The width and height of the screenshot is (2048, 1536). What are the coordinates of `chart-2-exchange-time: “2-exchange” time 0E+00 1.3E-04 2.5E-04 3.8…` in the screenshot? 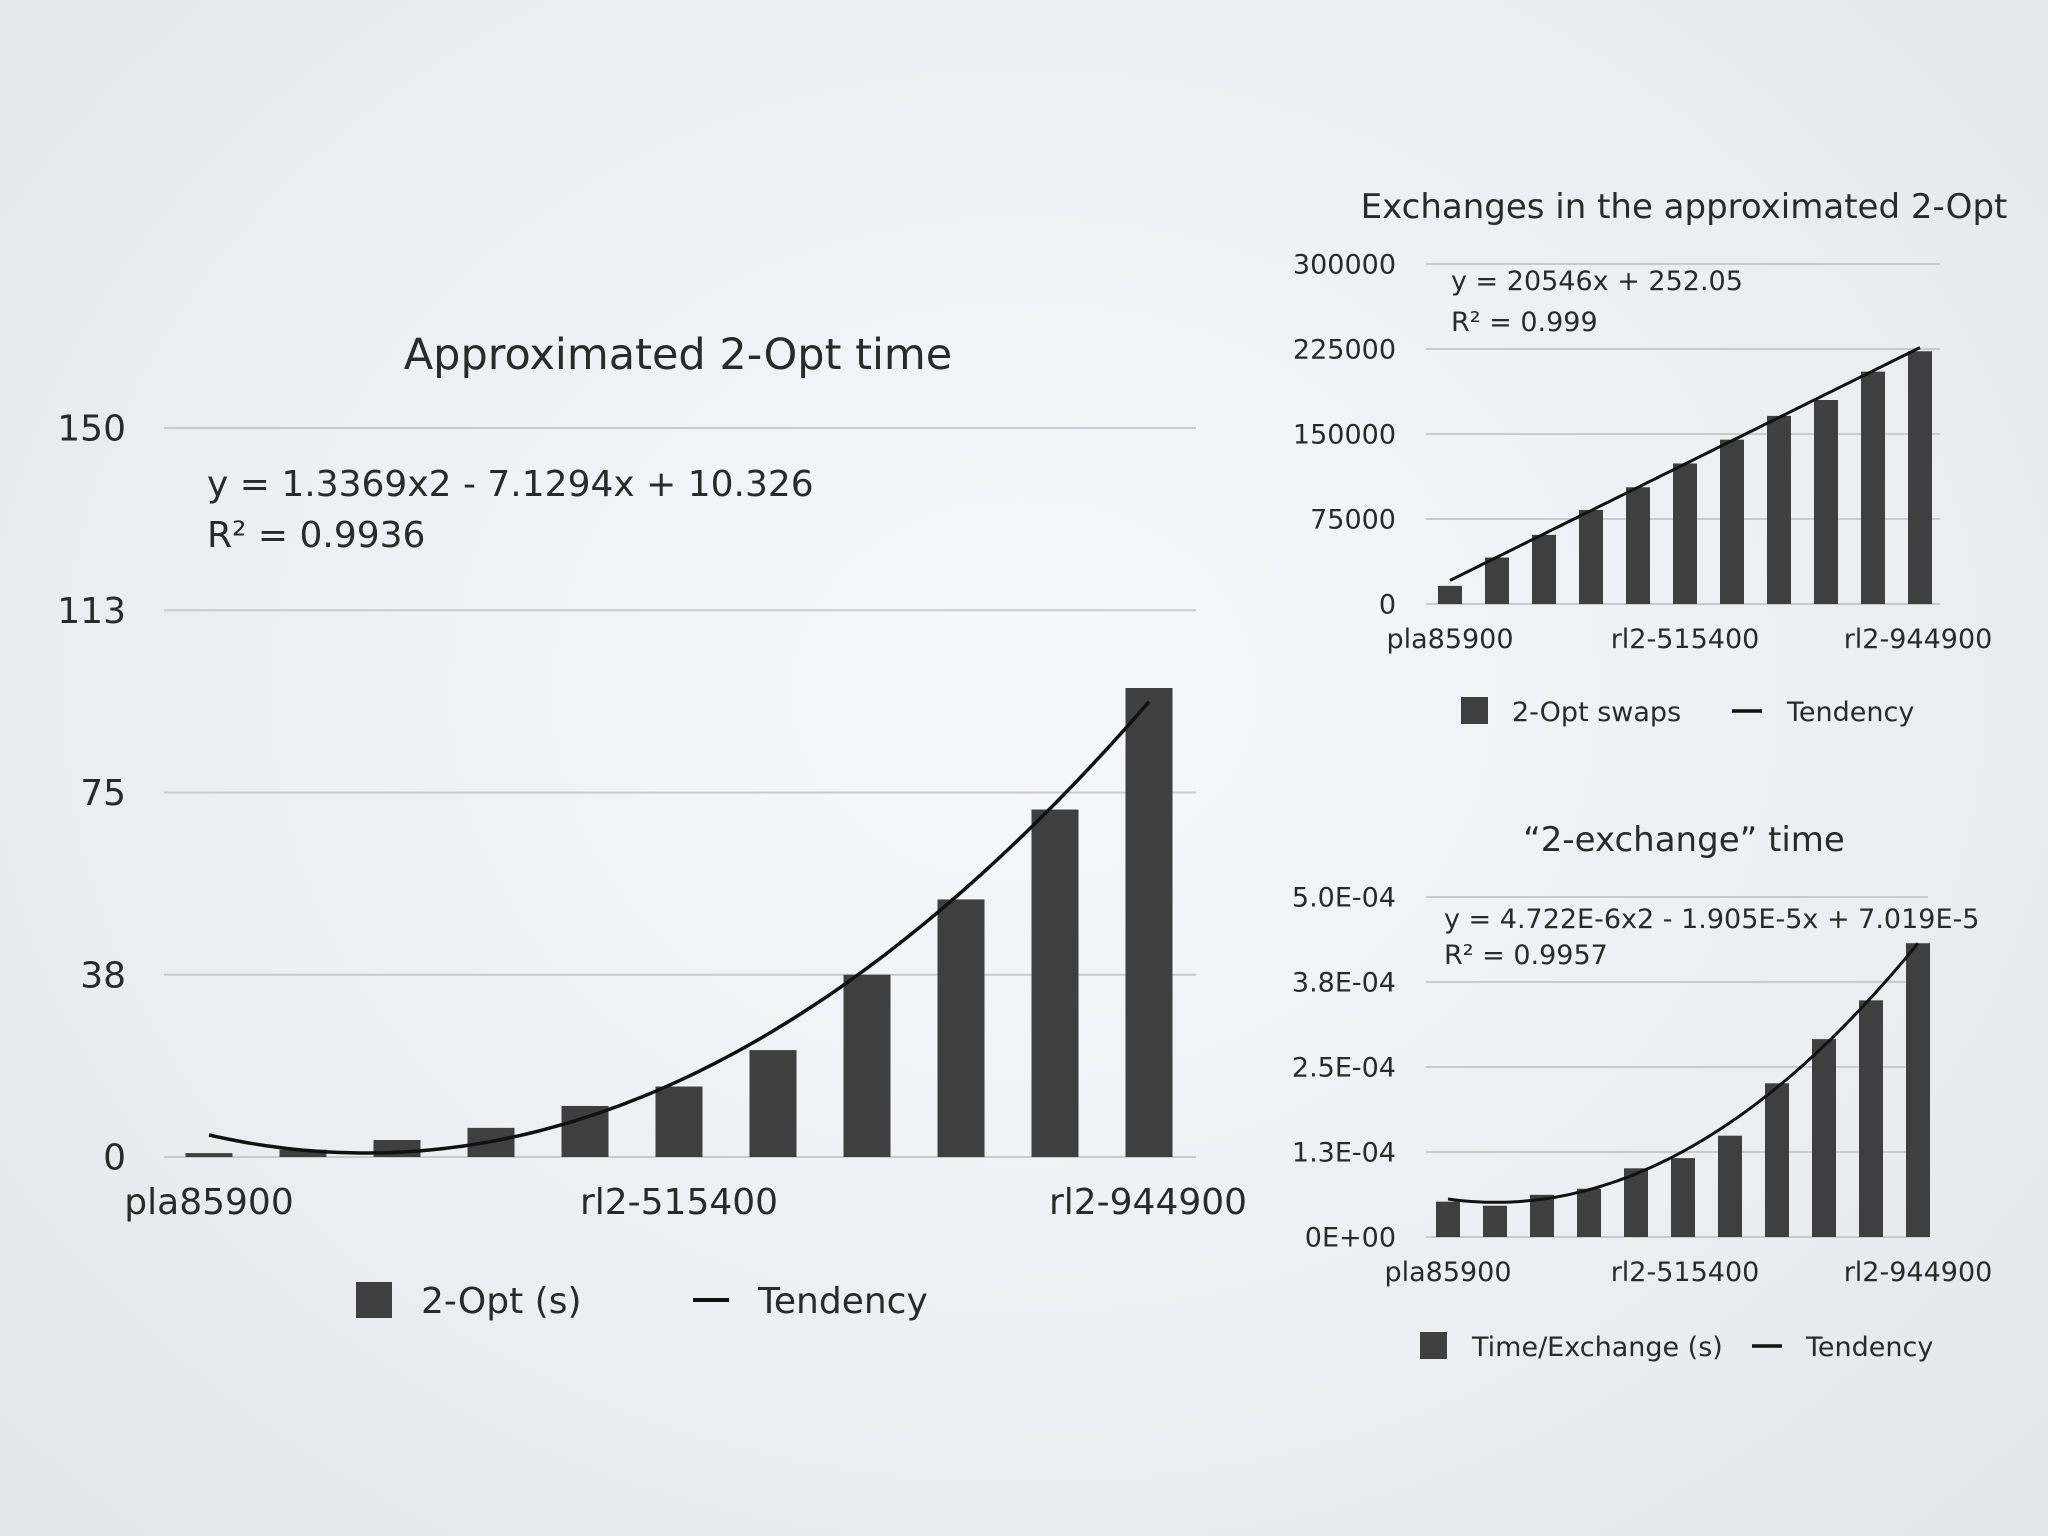 It's located at (1642, 1091).